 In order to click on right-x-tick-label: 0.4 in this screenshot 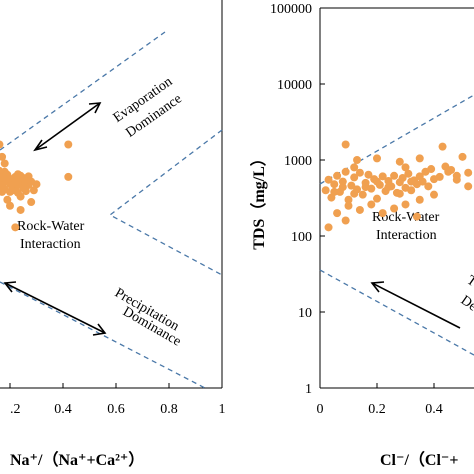, I will do `click(434, 409)`.